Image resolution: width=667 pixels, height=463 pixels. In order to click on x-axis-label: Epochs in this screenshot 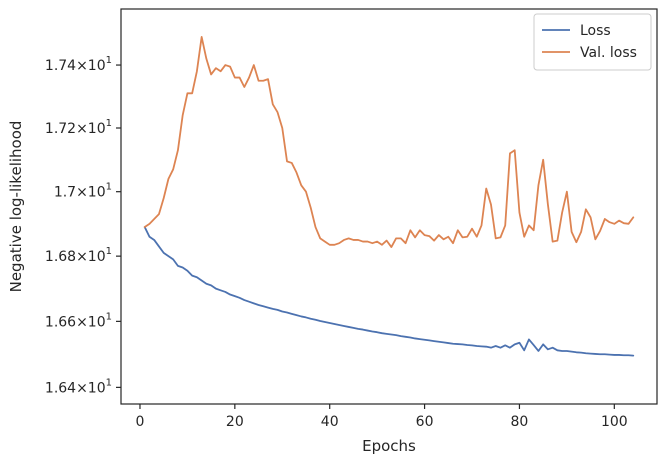, I will do `click(389, 446)`.